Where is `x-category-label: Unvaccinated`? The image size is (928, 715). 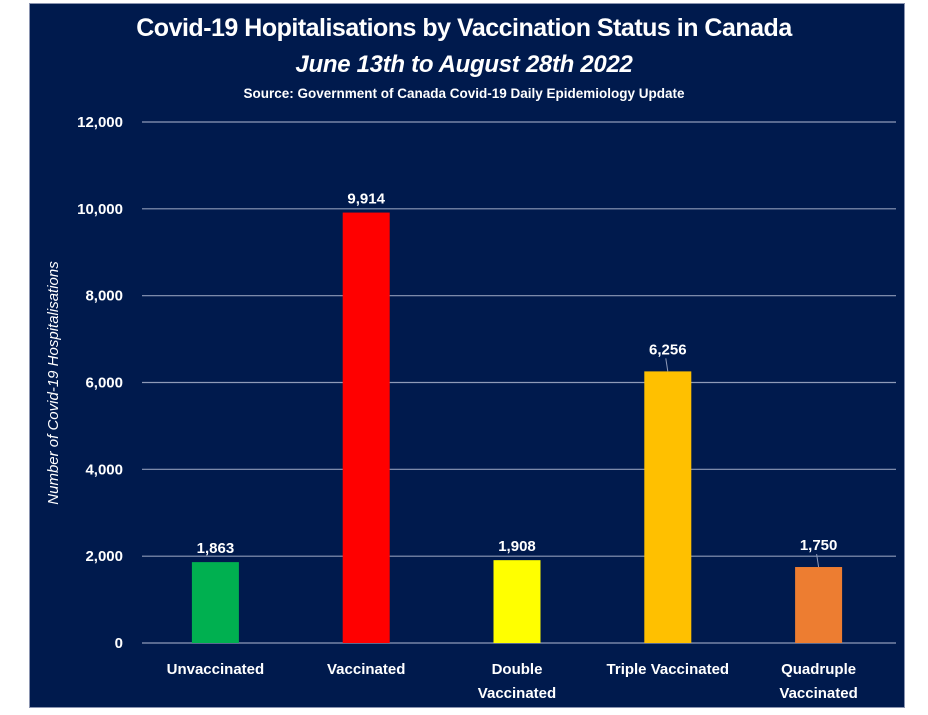 x-category-label: Unvaccinated is located at coordinates (216, 669).